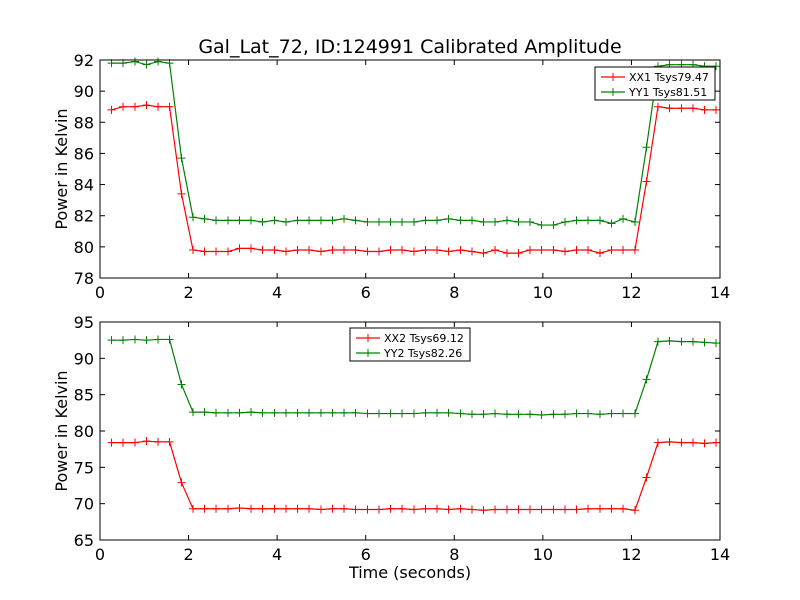 Image resolution: width=800 pixels, height=600 pixels. Describe the element at coordinates (720, 292) in the screenshot. I see `x-tick-label: 14` at that location.